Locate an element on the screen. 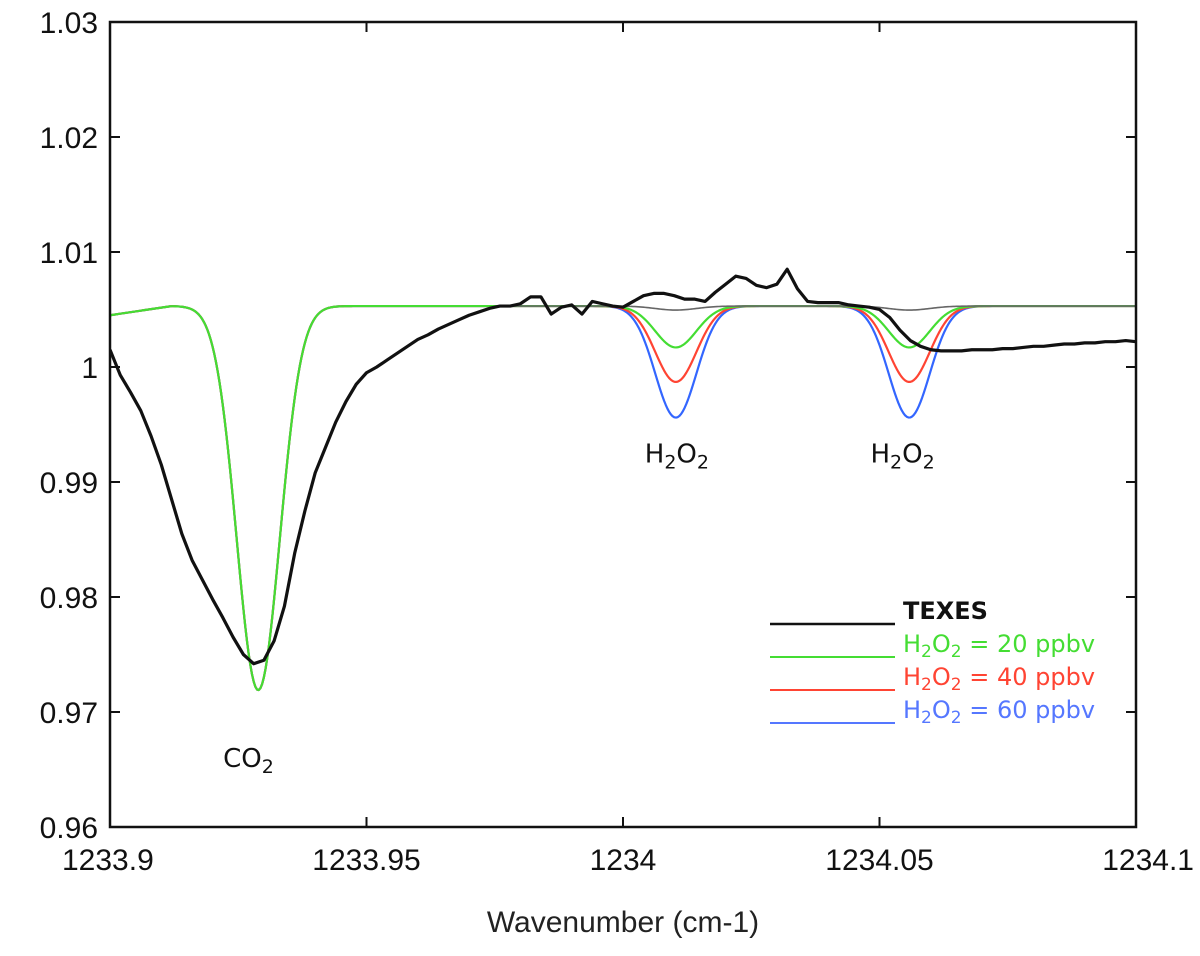  annotation-co2: CO2 is located at coordinates (248, 761).